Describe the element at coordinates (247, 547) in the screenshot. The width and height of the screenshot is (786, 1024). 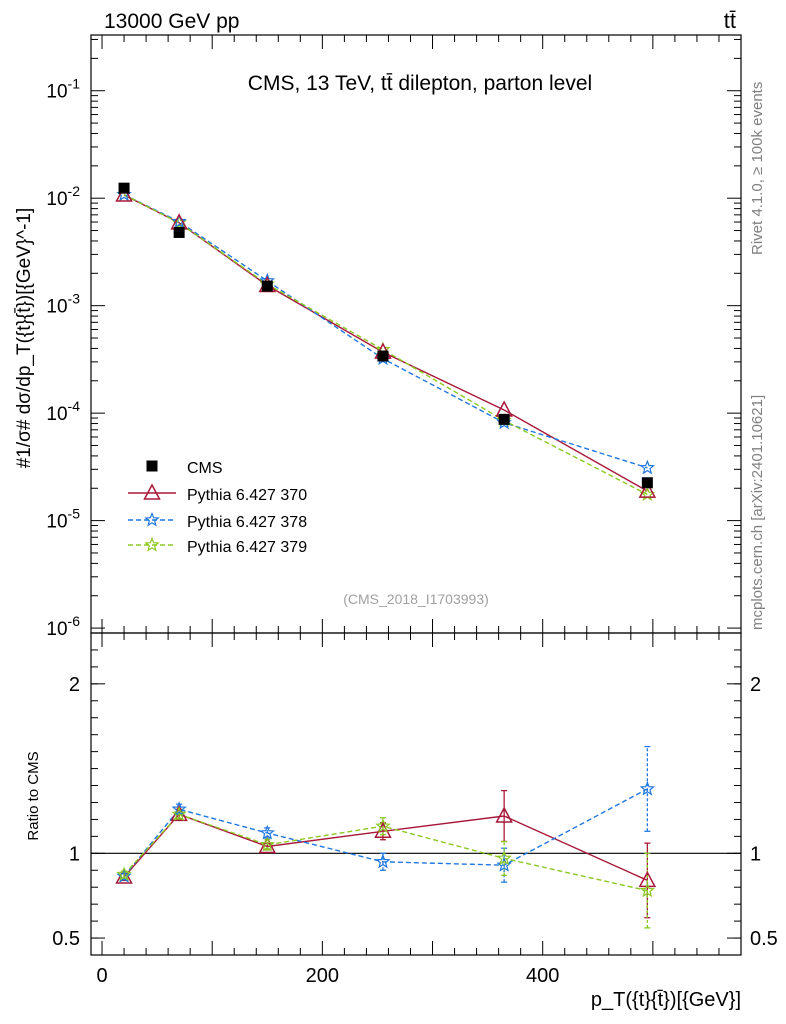
I see `legend-label-379: Pythia 6.427 379` at that location.